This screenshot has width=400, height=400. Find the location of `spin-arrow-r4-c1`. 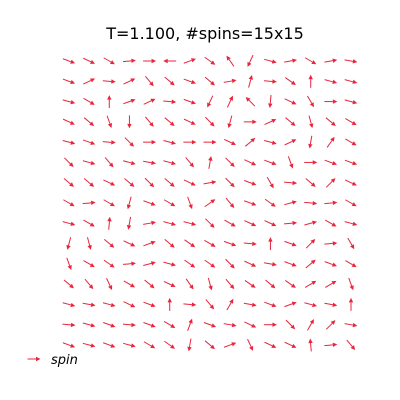

spin-arrow-r4-c1 is located at coordinates (89, 142).